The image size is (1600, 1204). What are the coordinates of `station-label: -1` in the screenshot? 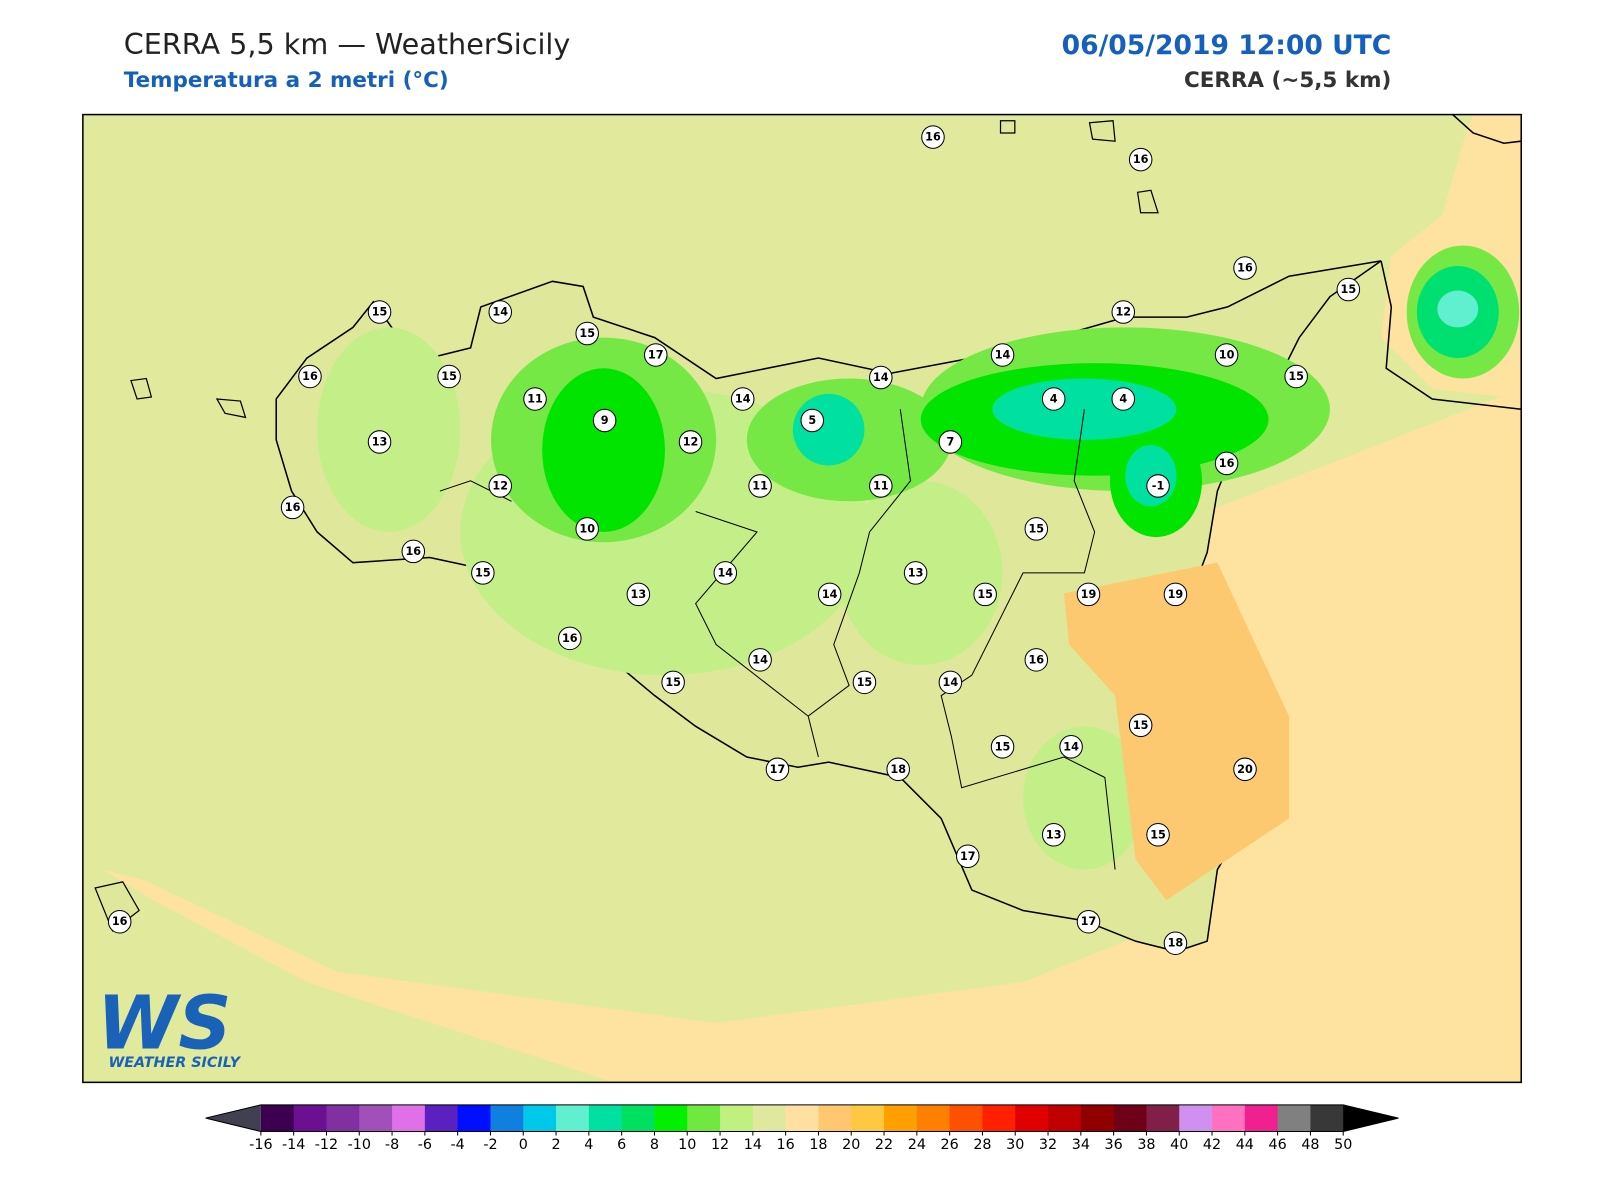 It's located at (1158, 485).